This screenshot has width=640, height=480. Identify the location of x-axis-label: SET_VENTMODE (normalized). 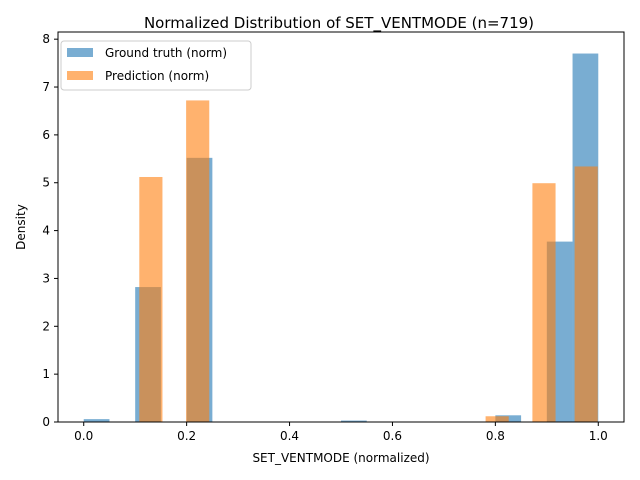
(340, 458).